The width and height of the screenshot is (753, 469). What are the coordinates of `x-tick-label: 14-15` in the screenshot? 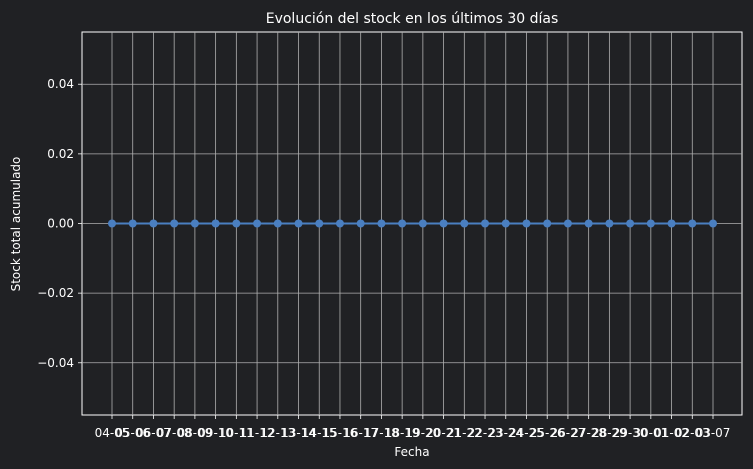 It's located at (319, 433).